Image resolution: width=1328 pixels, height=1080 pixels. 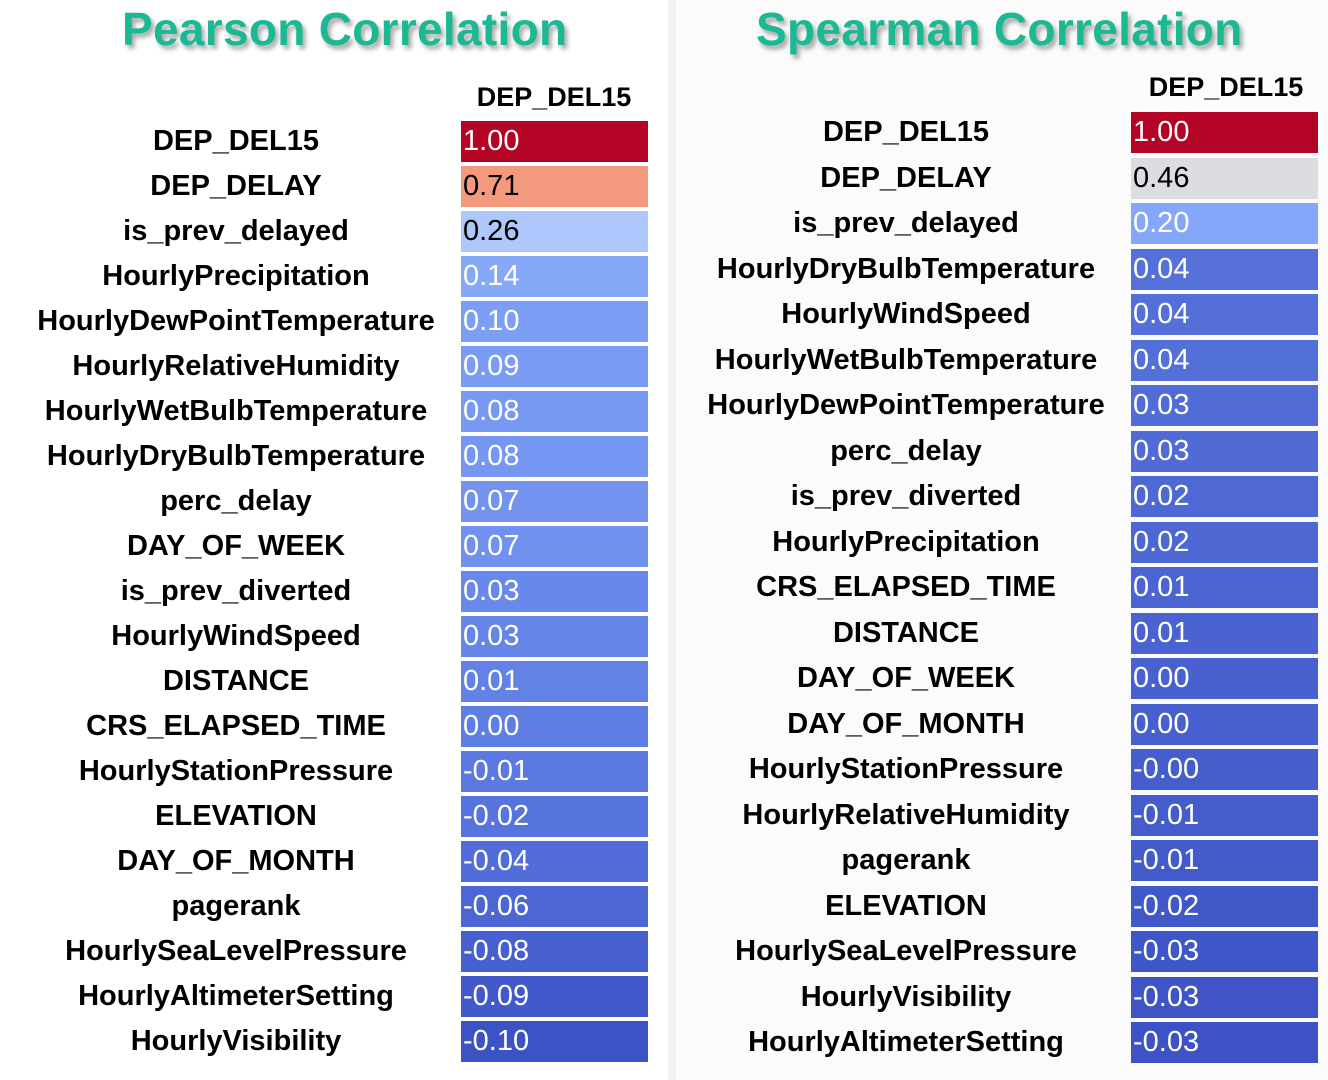 What do you see at coordinates (554, 367) in the screenshot?
I see `heatmap-cell: 0.09` at bounding box center [554, 367].